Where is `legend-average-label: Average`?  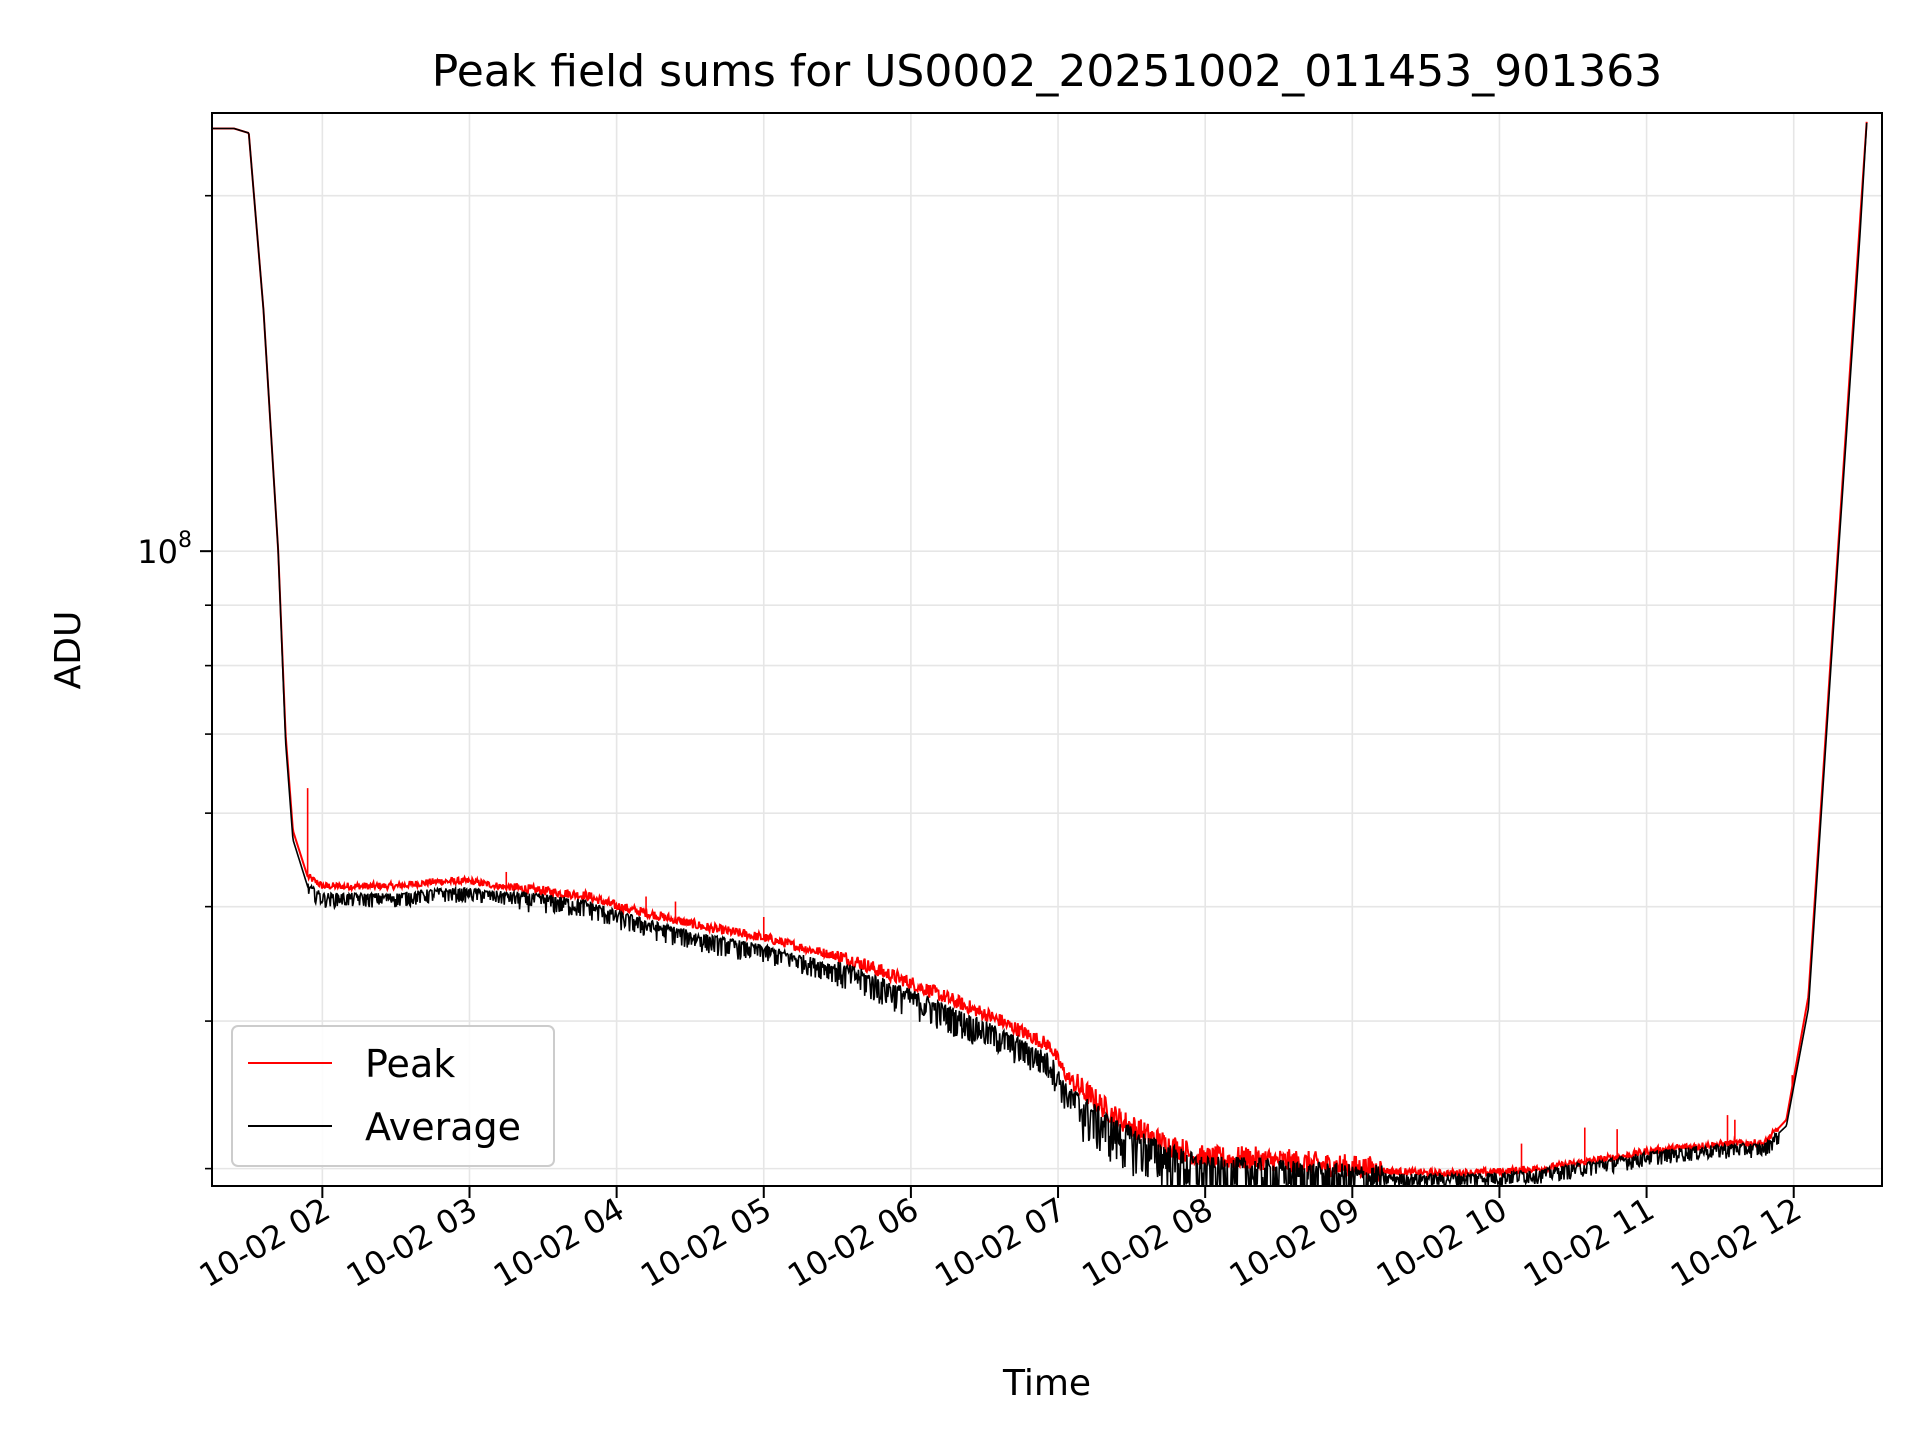 legend-average-label: Average is located at coordinates (443, 1127).